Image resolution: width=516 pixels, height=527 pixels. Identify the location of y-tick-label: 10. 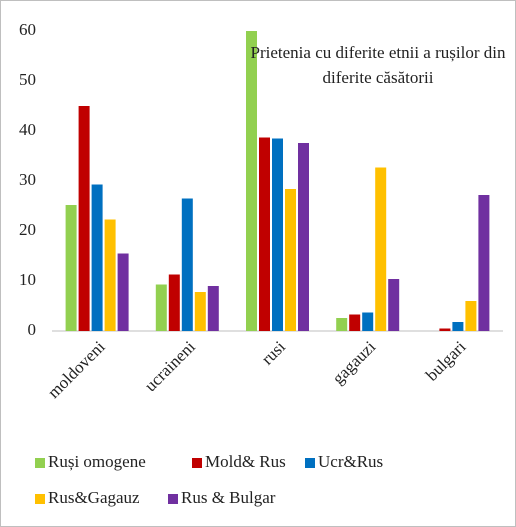
(27, 279).